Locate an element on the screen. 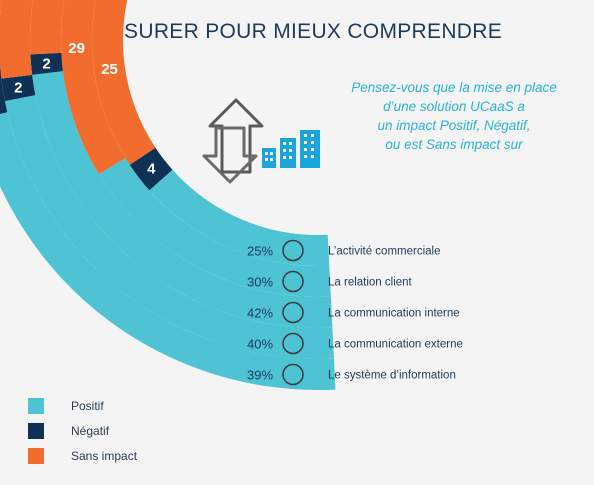 The width and height of the screenshot is (594, 485). legend-label-sans-impact: Sans impact is located at coordinates (104, 456).